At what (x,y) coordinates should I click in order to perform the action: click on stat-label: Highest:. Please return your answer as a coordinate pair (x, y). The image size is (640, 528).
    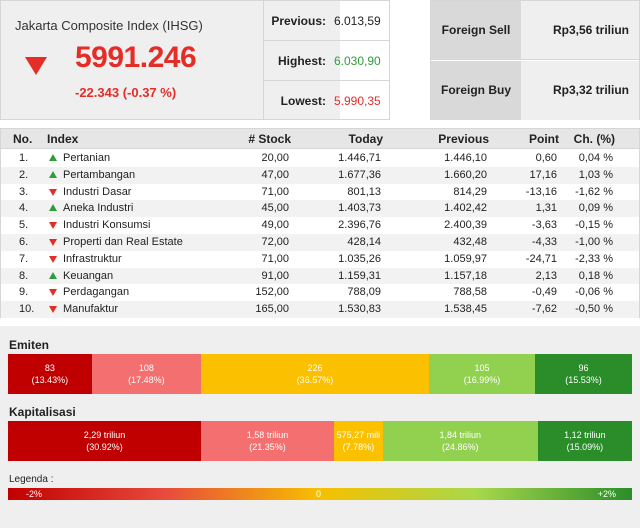
    Looking at the image, I should click on (302, 61).